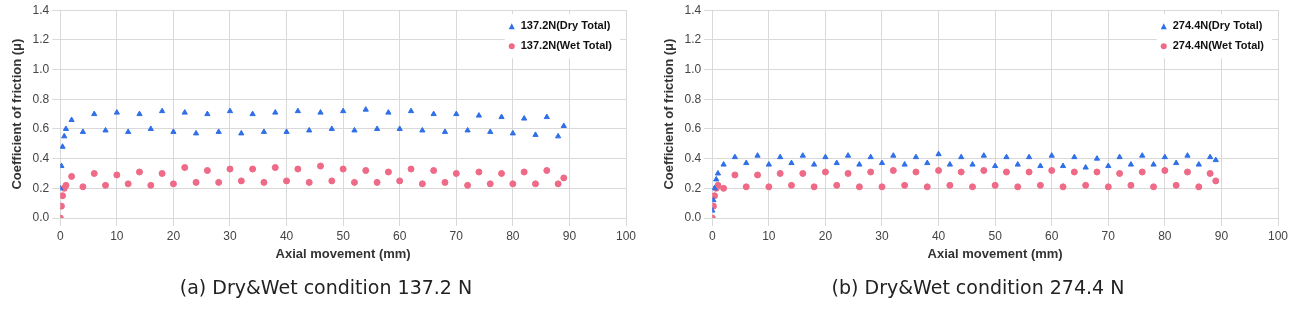  Describe the element at coordinates (1218, 45) in the screenshot. I see `legend-label: 274.4N(Wet Total)` at that location.